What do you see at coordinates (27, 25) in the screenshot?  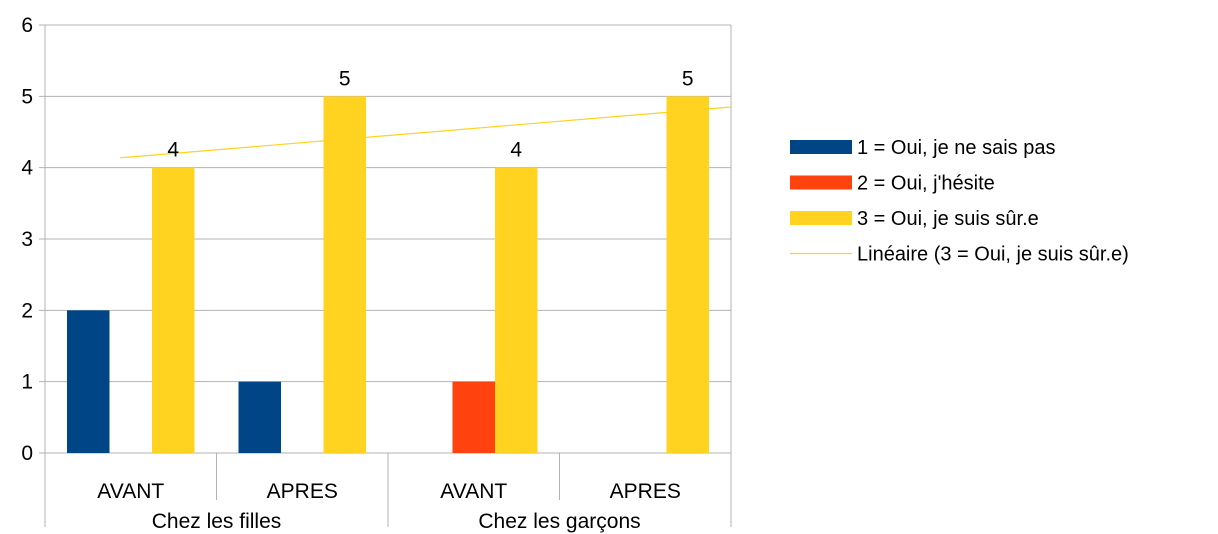 I see `y-tick-label: 6` at bounding box center [27, 25].